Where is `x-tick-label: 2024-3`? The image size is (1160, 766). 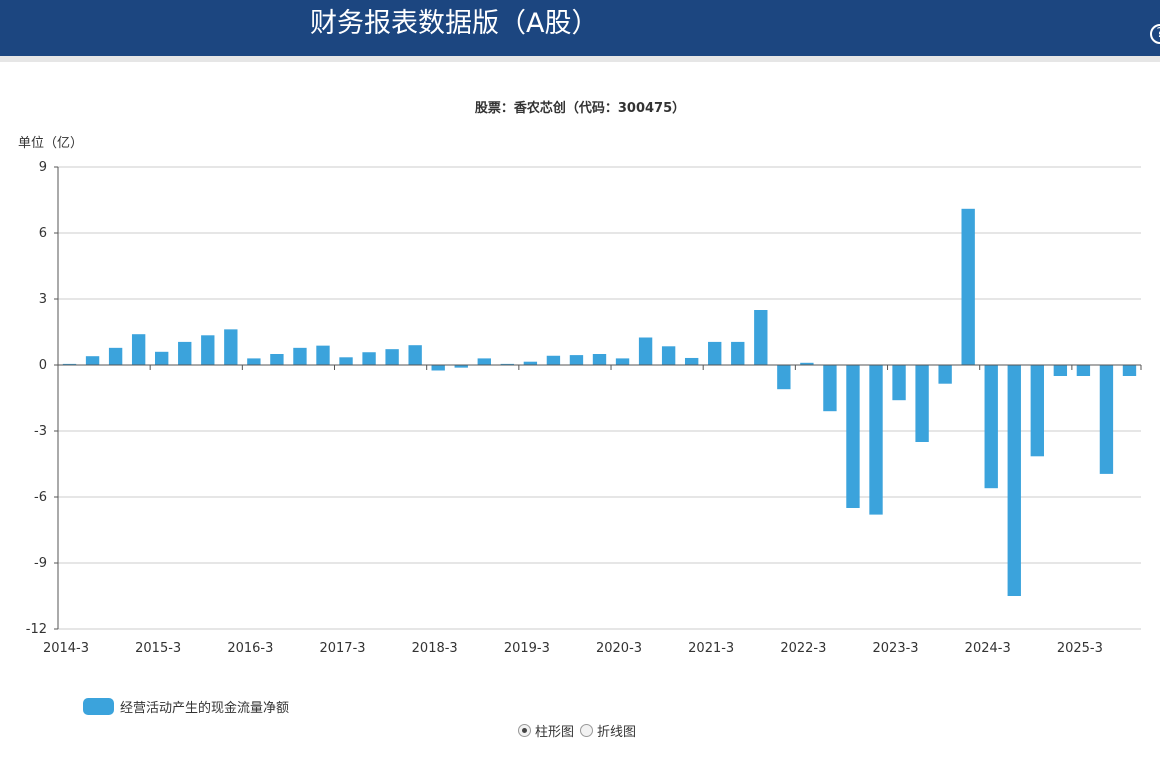 x-tick-label: 2024-3 is located at coordinates (988, 648).